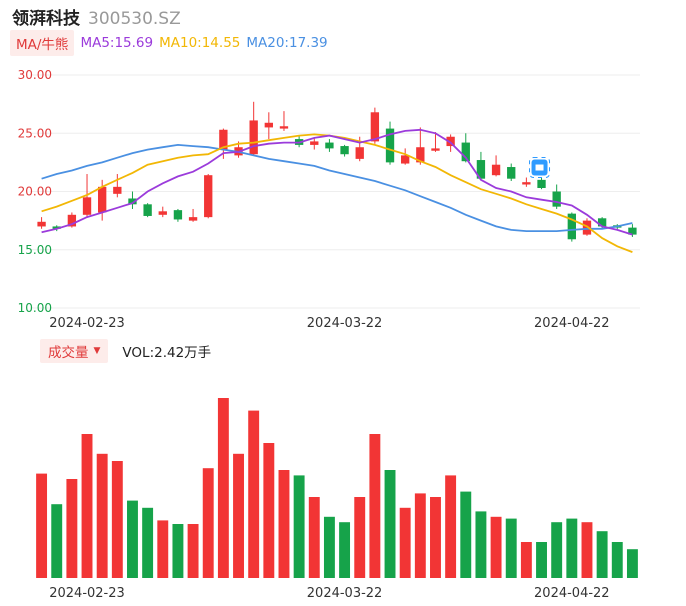 The image size is (686, 606). I want to click on price-x-axis: 2024-02-23 2024-03-22 2024-04-22, so click(329, 323).